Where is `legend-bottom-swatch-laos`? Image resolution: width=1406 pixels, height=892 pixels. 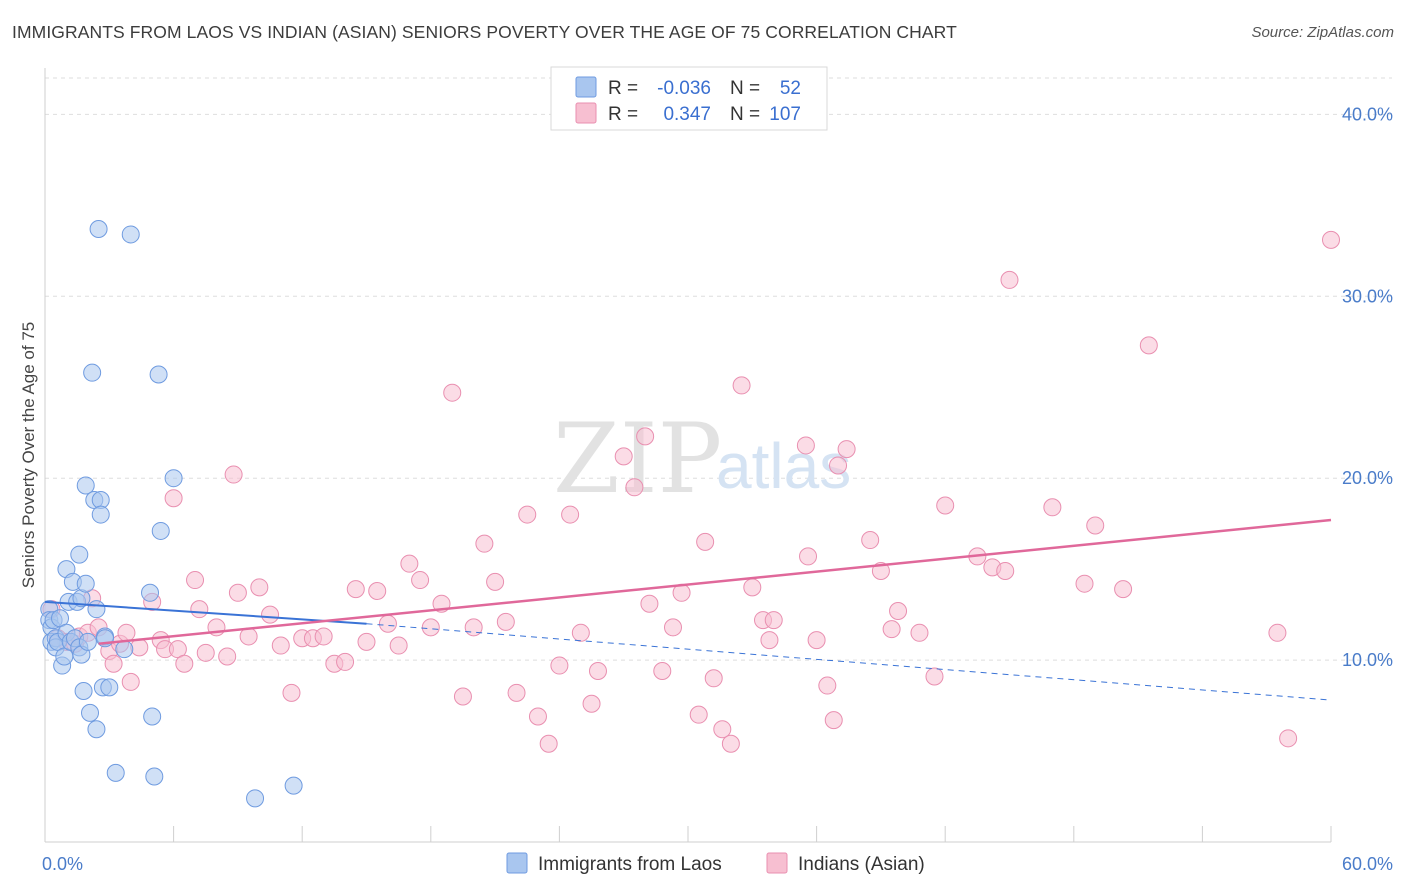 legend-bottom-swatch-laos is located at coordinates (517, 863).